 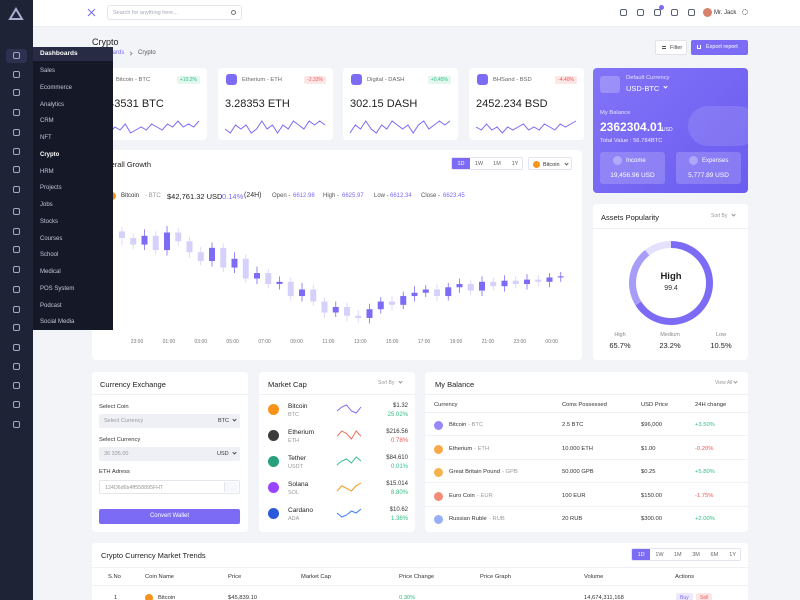 I want to click on range-tab: 3M, so click(x=696, y=555).